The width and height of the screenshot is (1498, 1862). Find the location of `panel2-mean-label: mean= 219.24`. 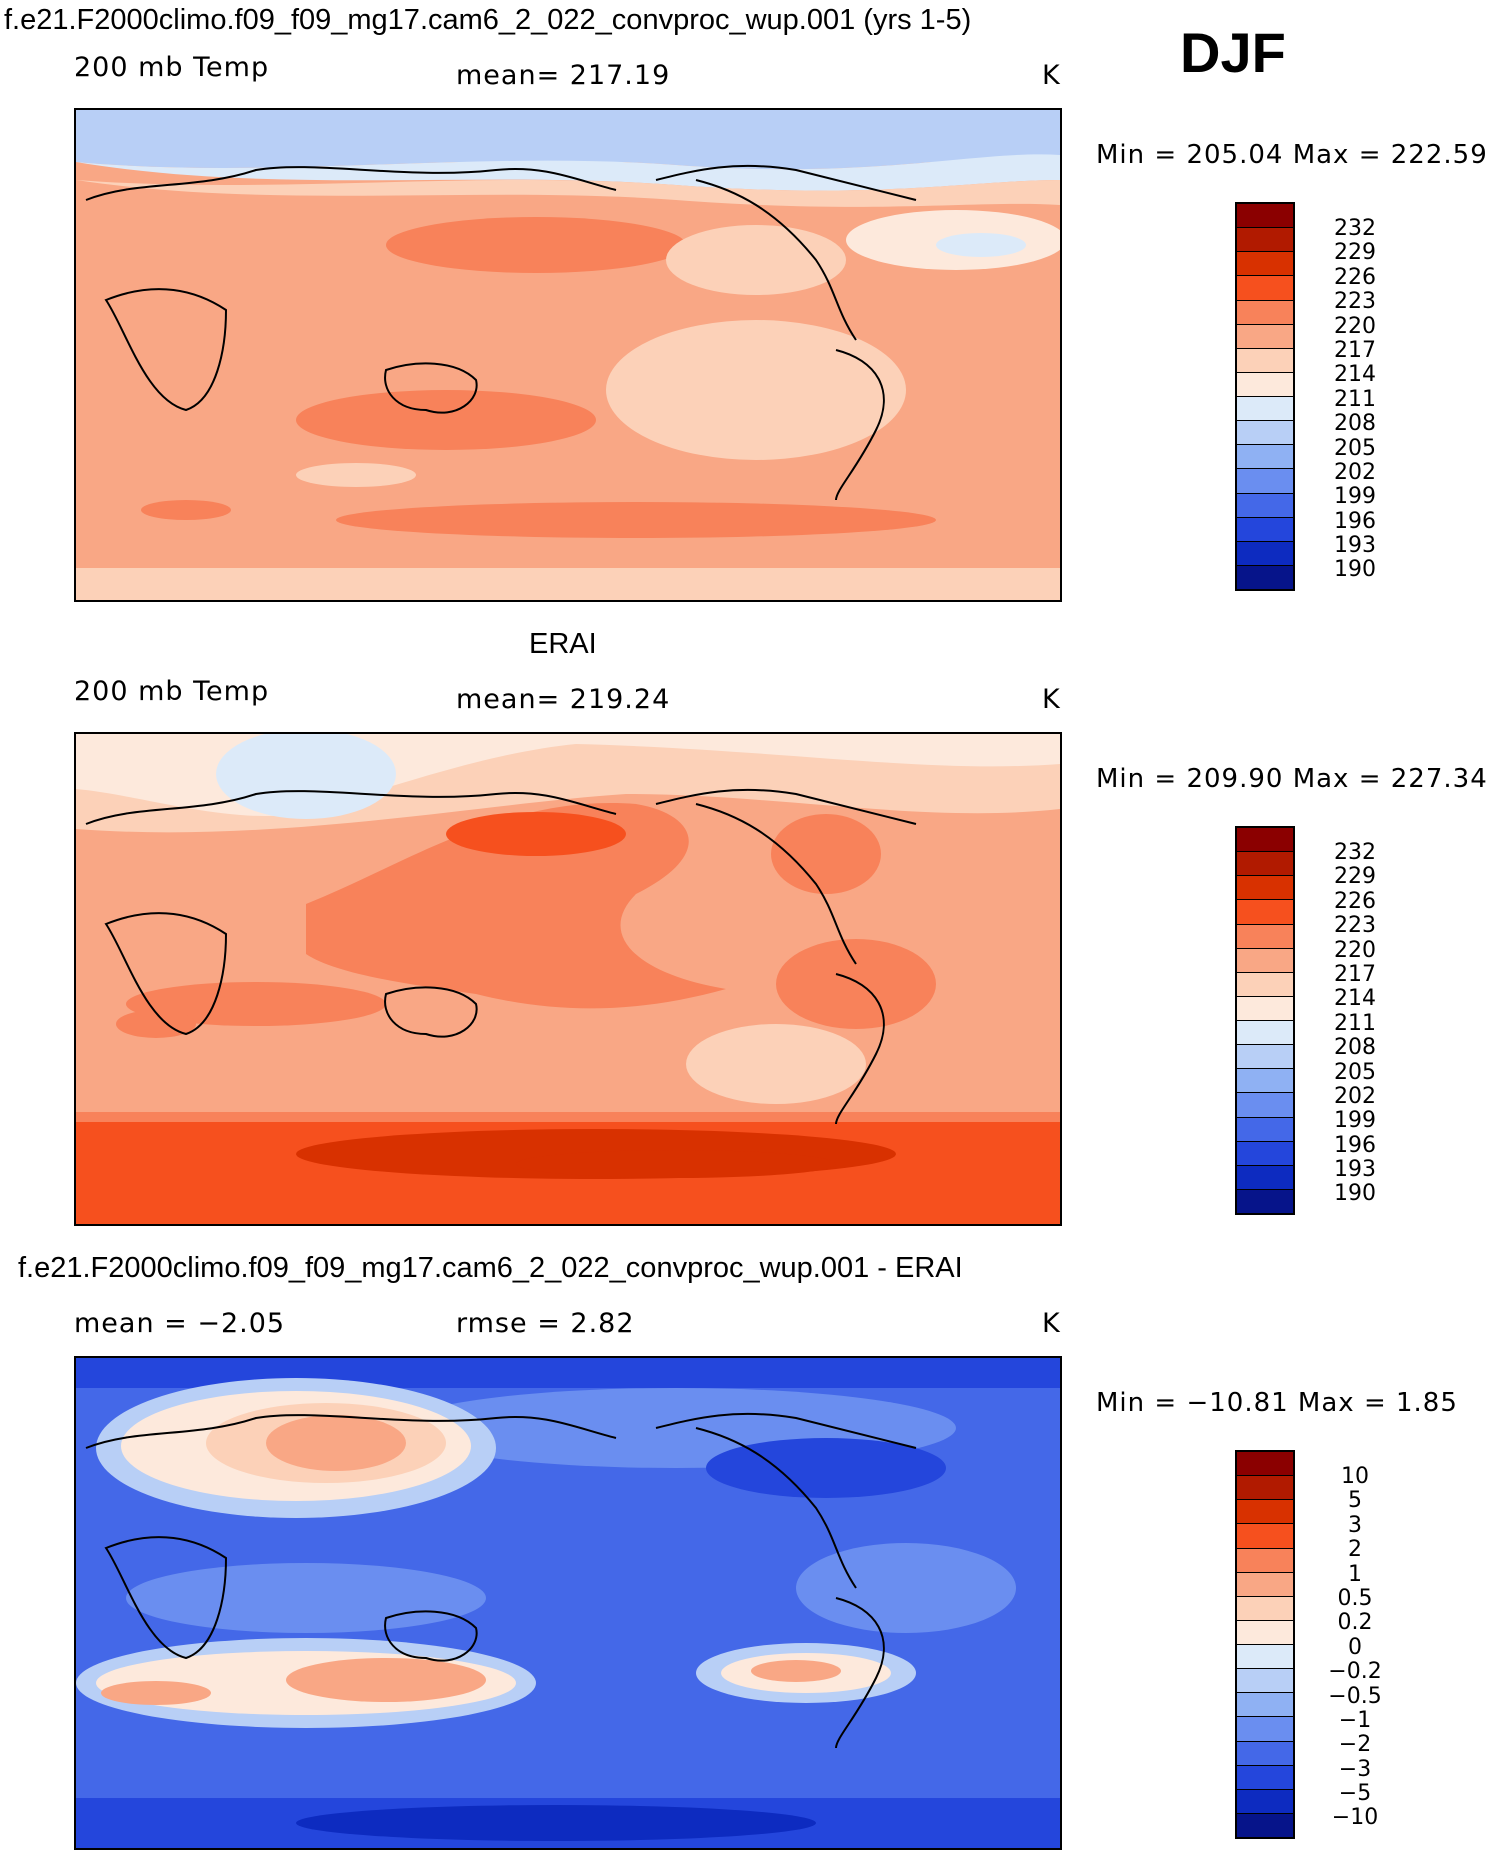

panel2-mean-label: mean= 219.24 is located at coordinates (563, 699).